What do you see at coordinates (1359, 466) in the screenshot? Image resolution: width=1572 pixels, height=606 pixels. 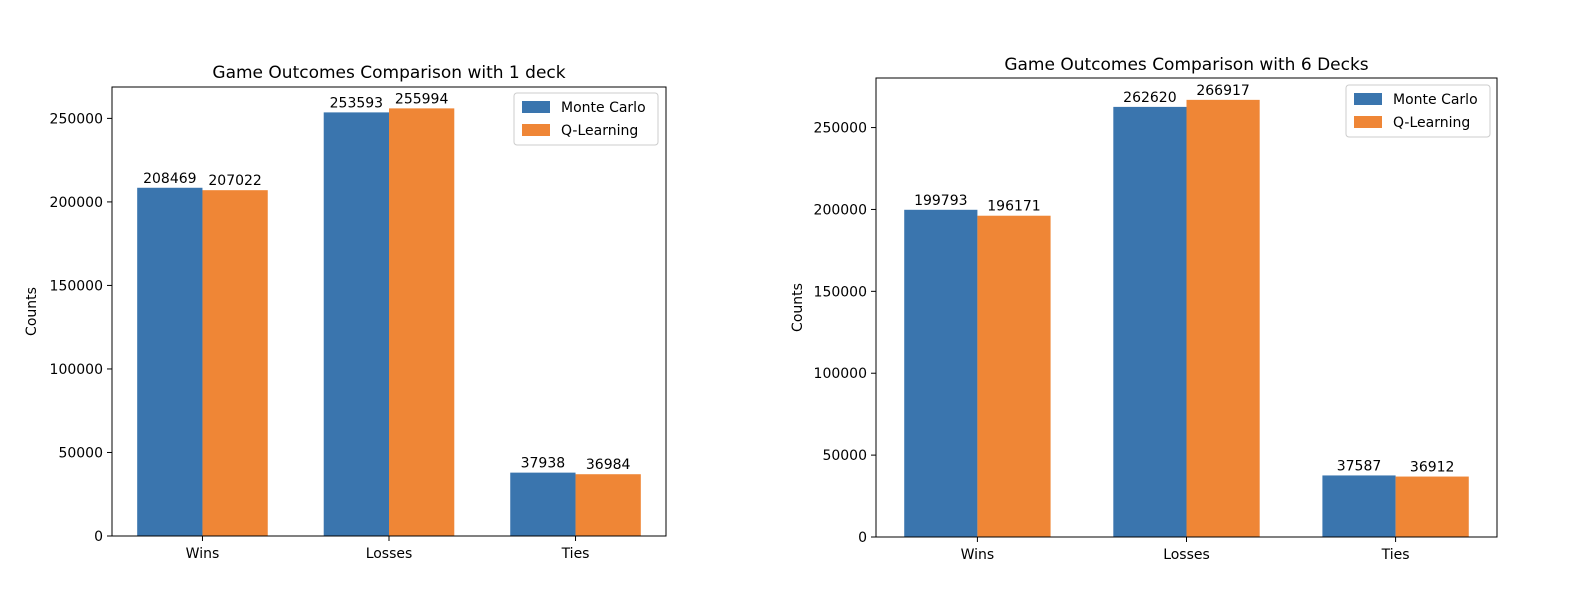 I see `data-label: 37587` at bounding box center [1359, 466].